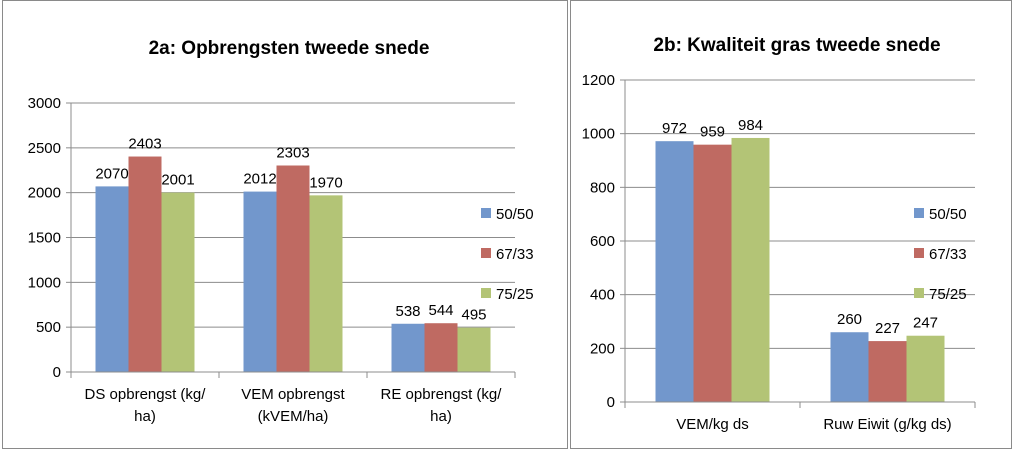  Describe the element at coordinates (602, 295) in the screenshot. I see `y-tick-label: 400` at that location.